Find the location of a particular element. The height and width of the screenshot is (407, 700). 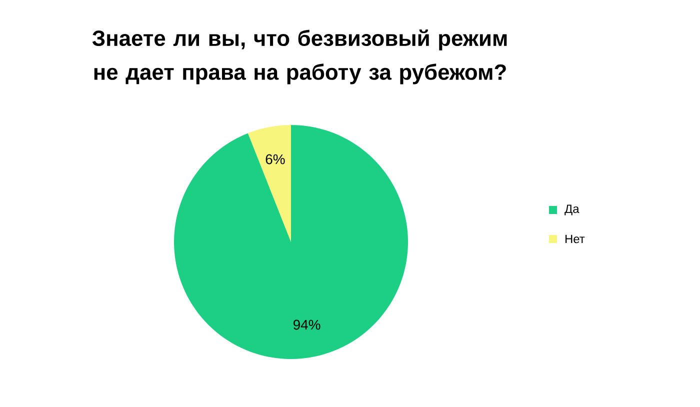

legend-label: Нет is located at coordinates (575, 239).